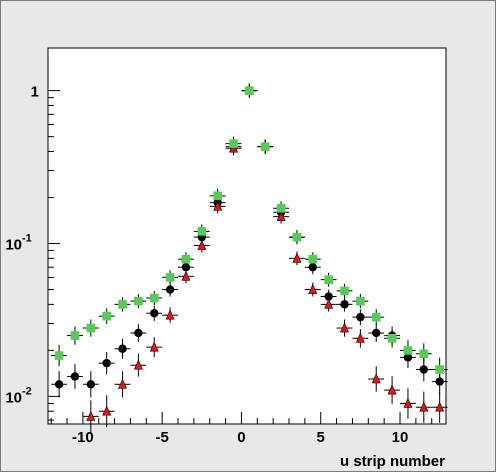 The image size is (496, 472). I want to click on y-tick-label: 1, so click(35, 92).